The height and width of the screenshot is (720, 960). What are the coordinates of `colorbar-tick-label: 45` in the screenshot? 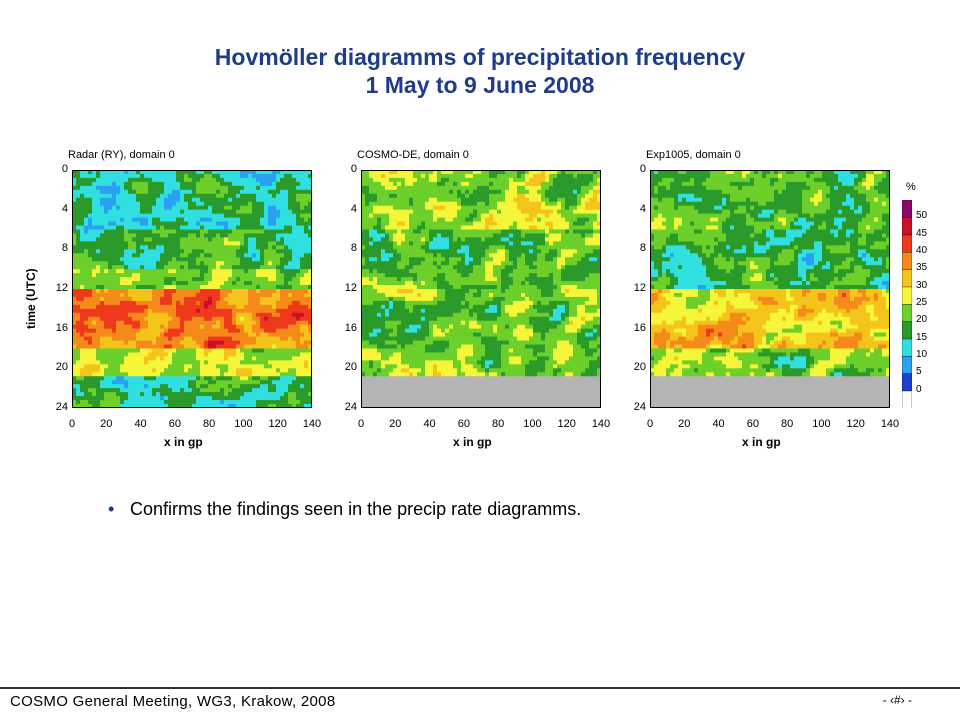 It's located at (922, 233).